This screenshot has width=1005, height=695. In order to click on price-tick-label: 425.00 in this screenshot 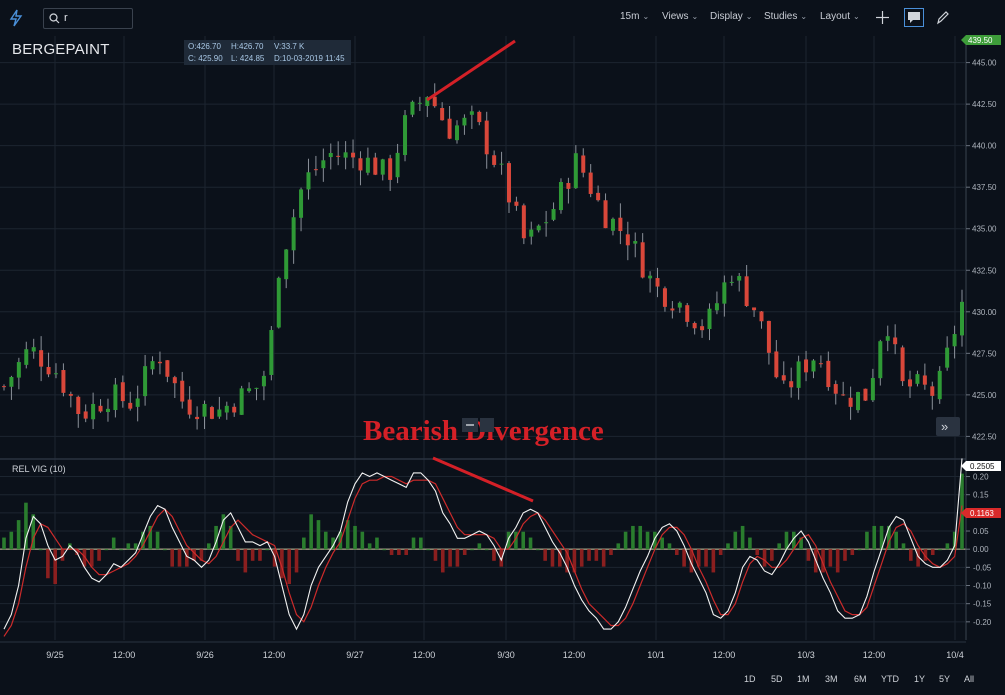, I will do `click(984, 395)`.